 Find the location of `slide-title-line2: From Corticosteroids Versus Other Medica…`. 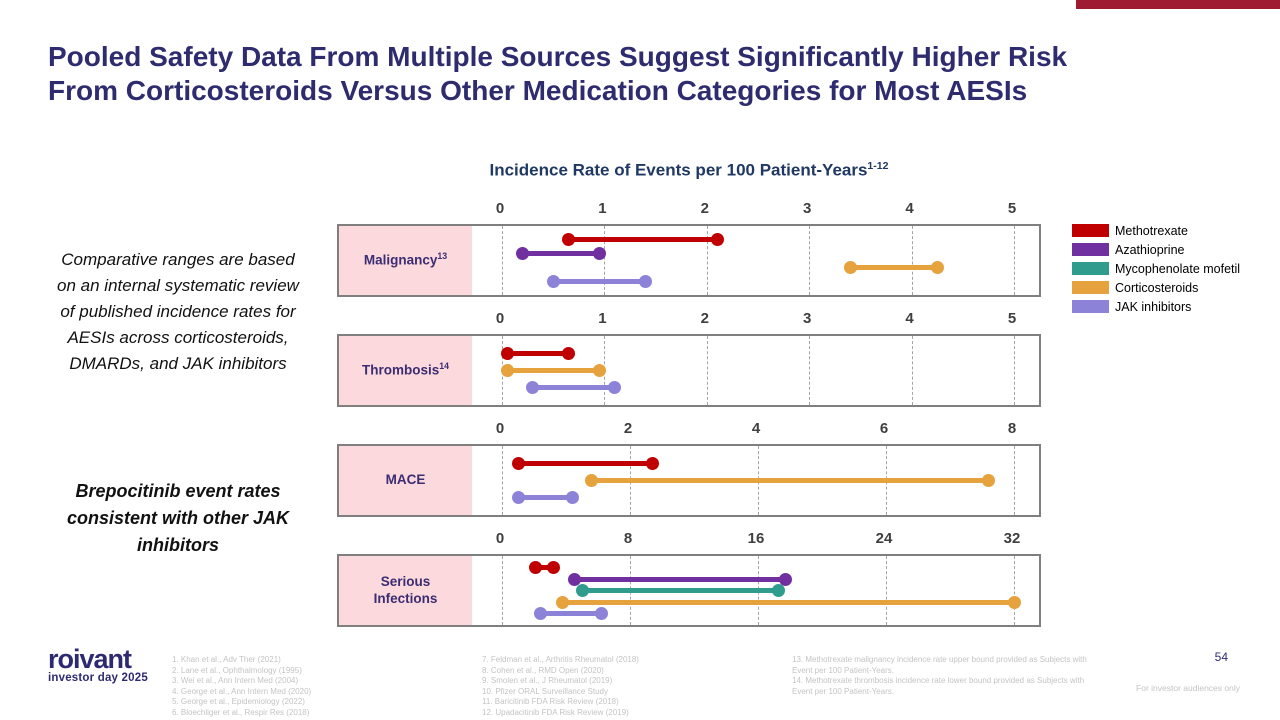

slide-title-line2: From Corticosteroids Versus Other Medica… is located at coordinates (538, 91).